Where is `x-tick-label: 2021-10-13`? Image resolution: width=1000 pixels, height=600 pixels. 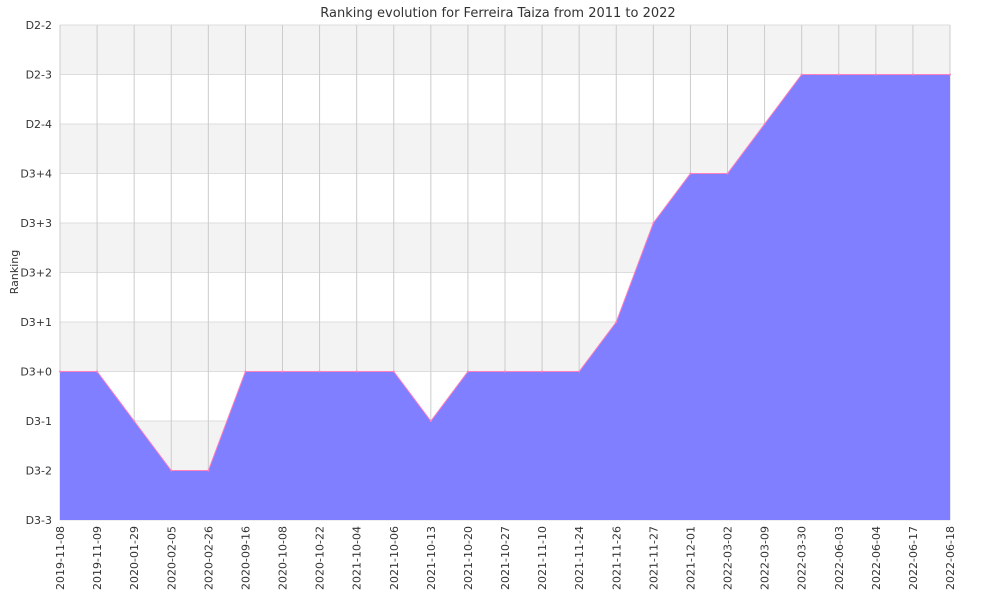 x-tick-label: 2021-10-13 is located at coordinates (431, 558).